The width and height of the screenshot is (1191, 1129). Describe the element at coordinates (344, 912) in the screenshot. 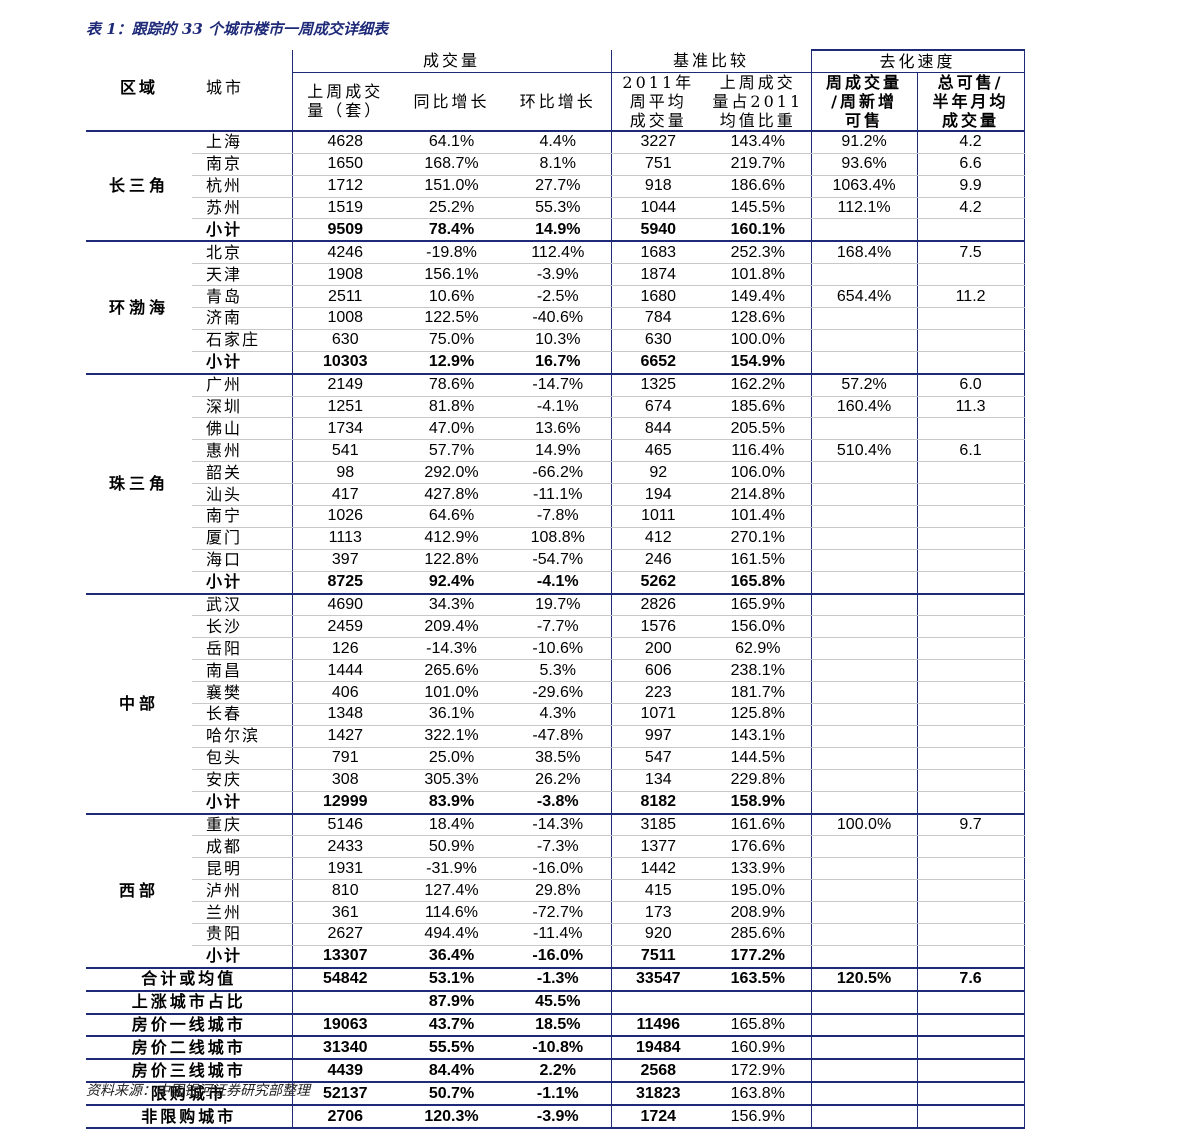

I see `table-cell: 361` at that location.